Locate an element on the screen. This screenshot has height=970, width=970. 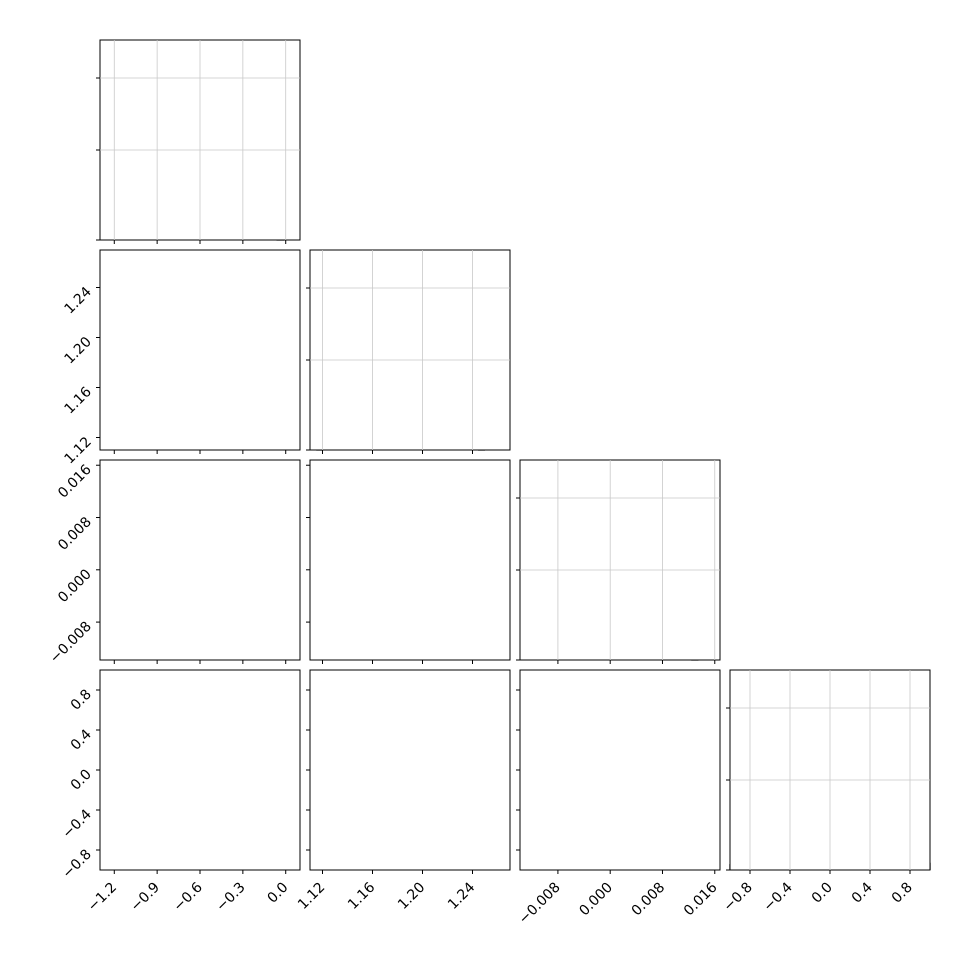
param-4-x-tick-label: 0.4 is located at coordinates (862, 892).